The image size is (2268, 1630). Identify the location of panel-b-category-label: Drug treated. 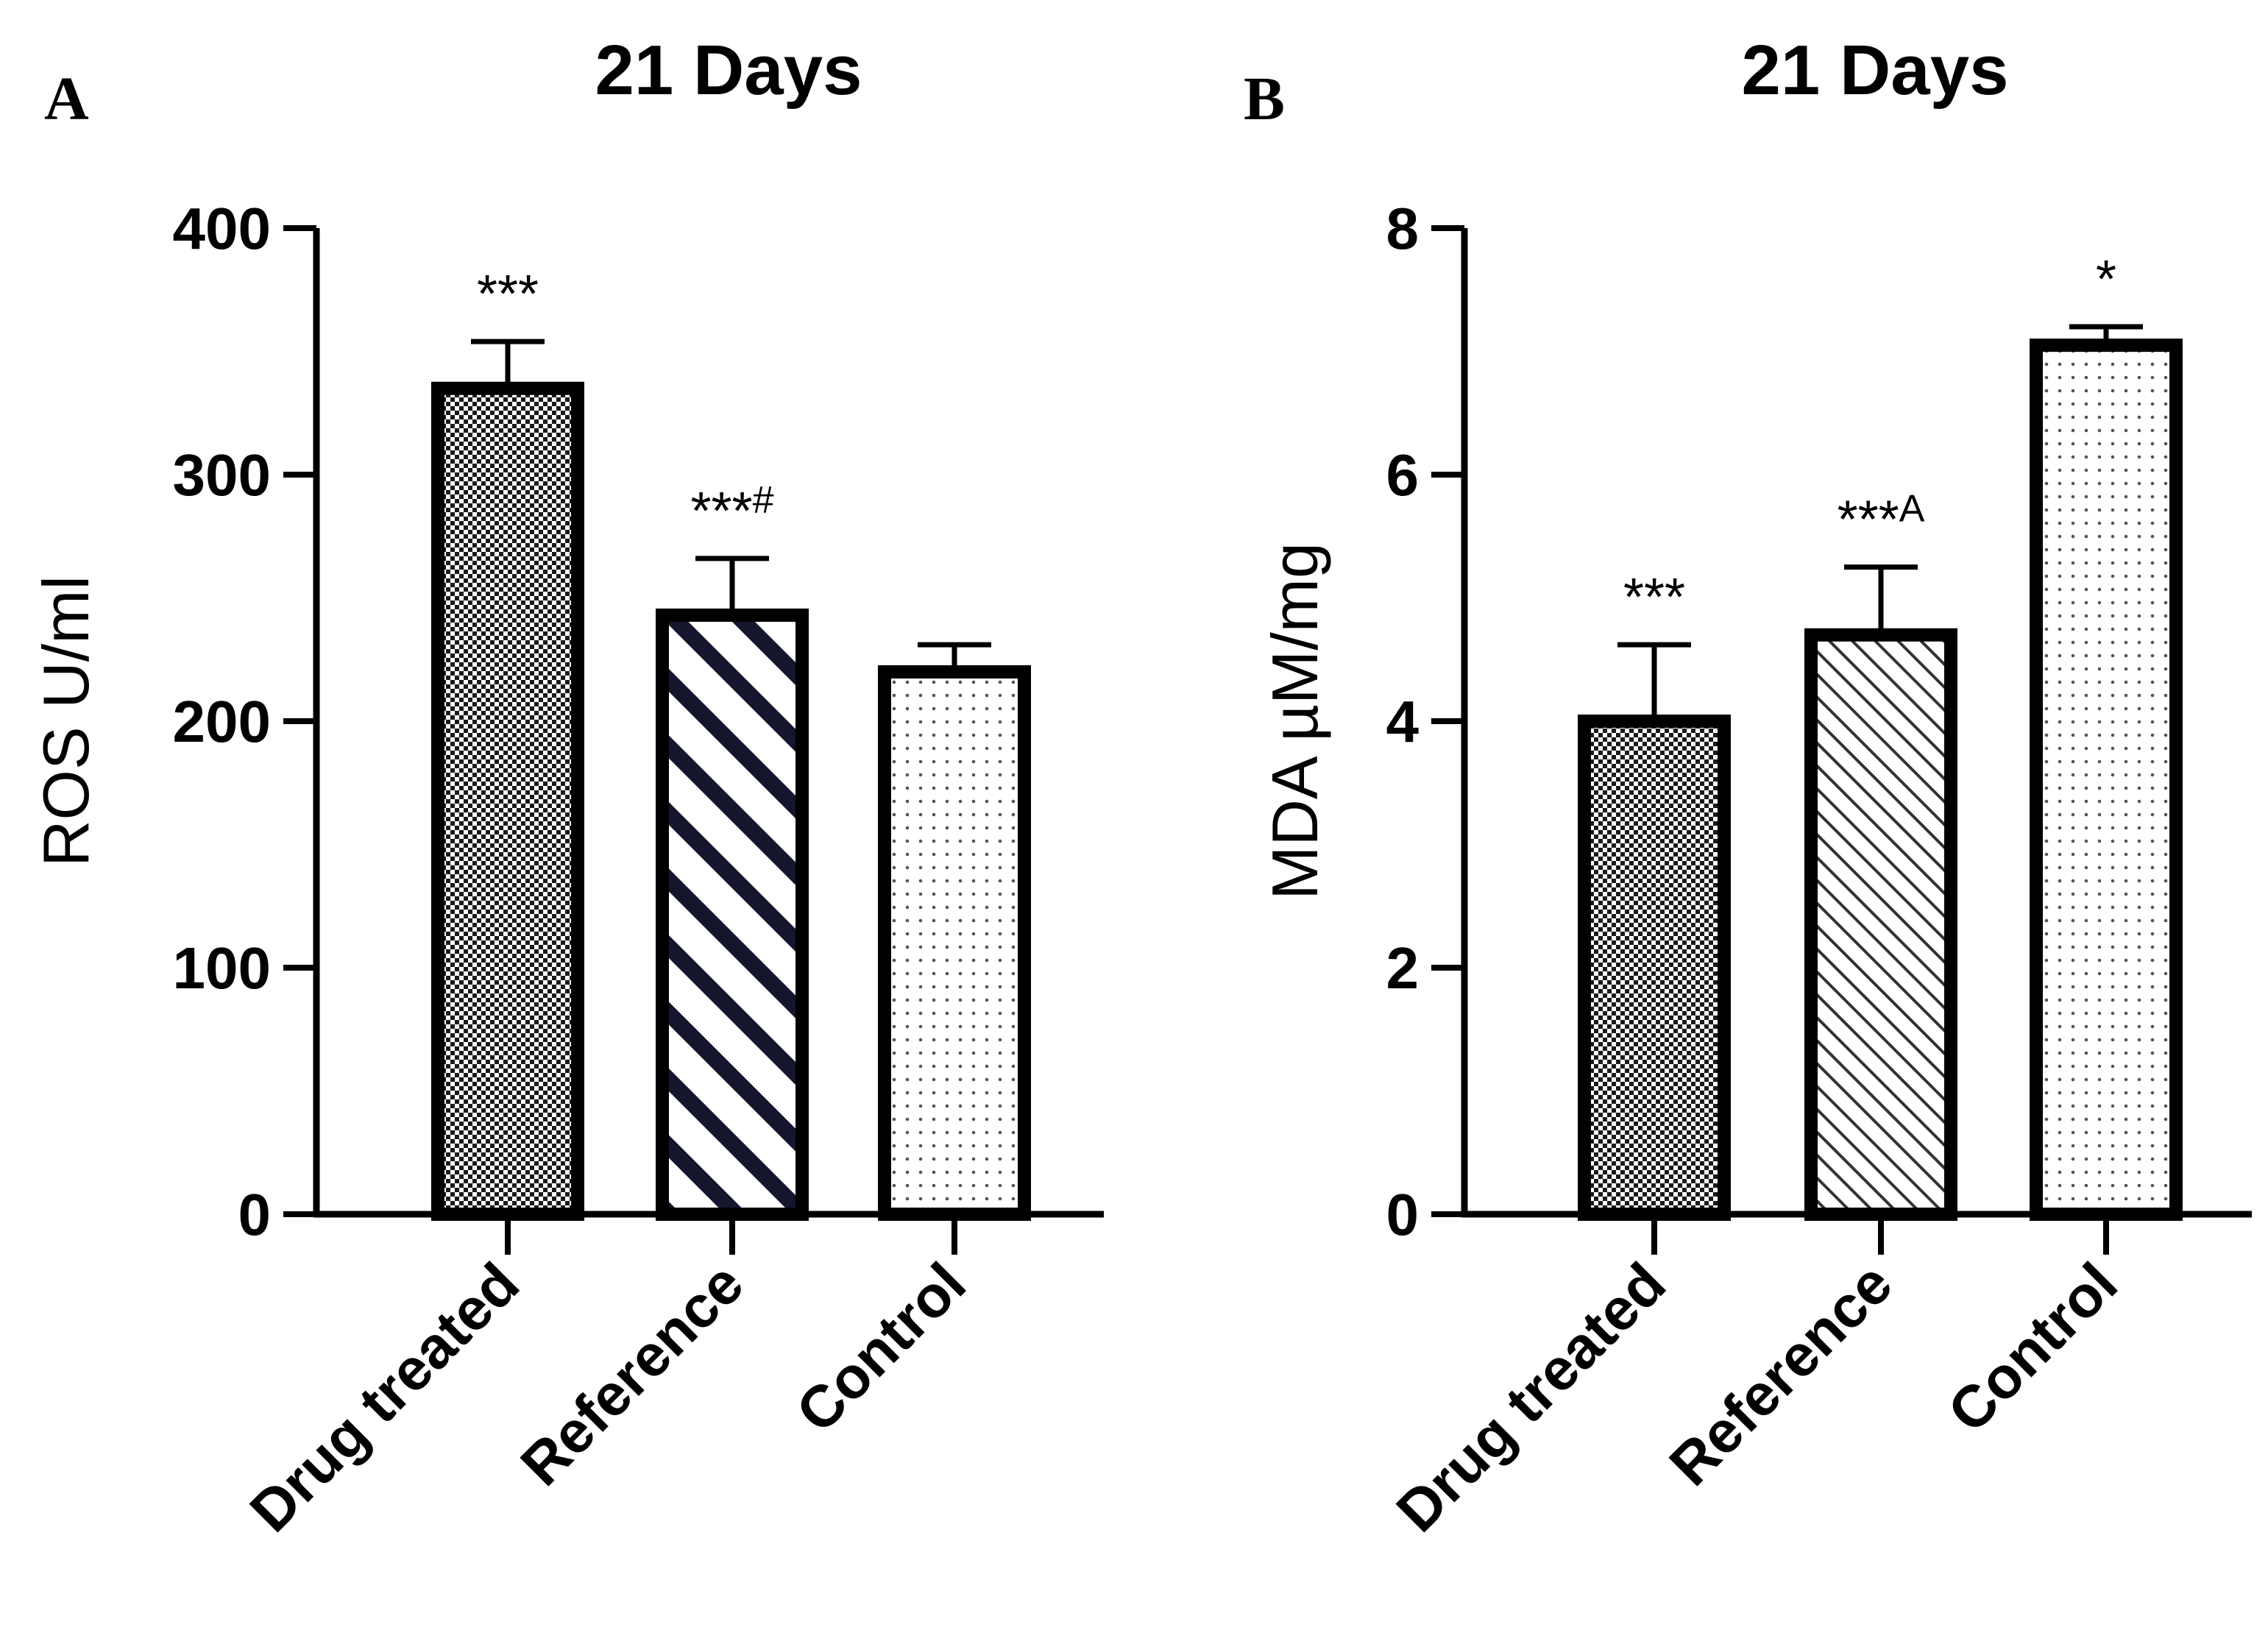
(1531, 1397).